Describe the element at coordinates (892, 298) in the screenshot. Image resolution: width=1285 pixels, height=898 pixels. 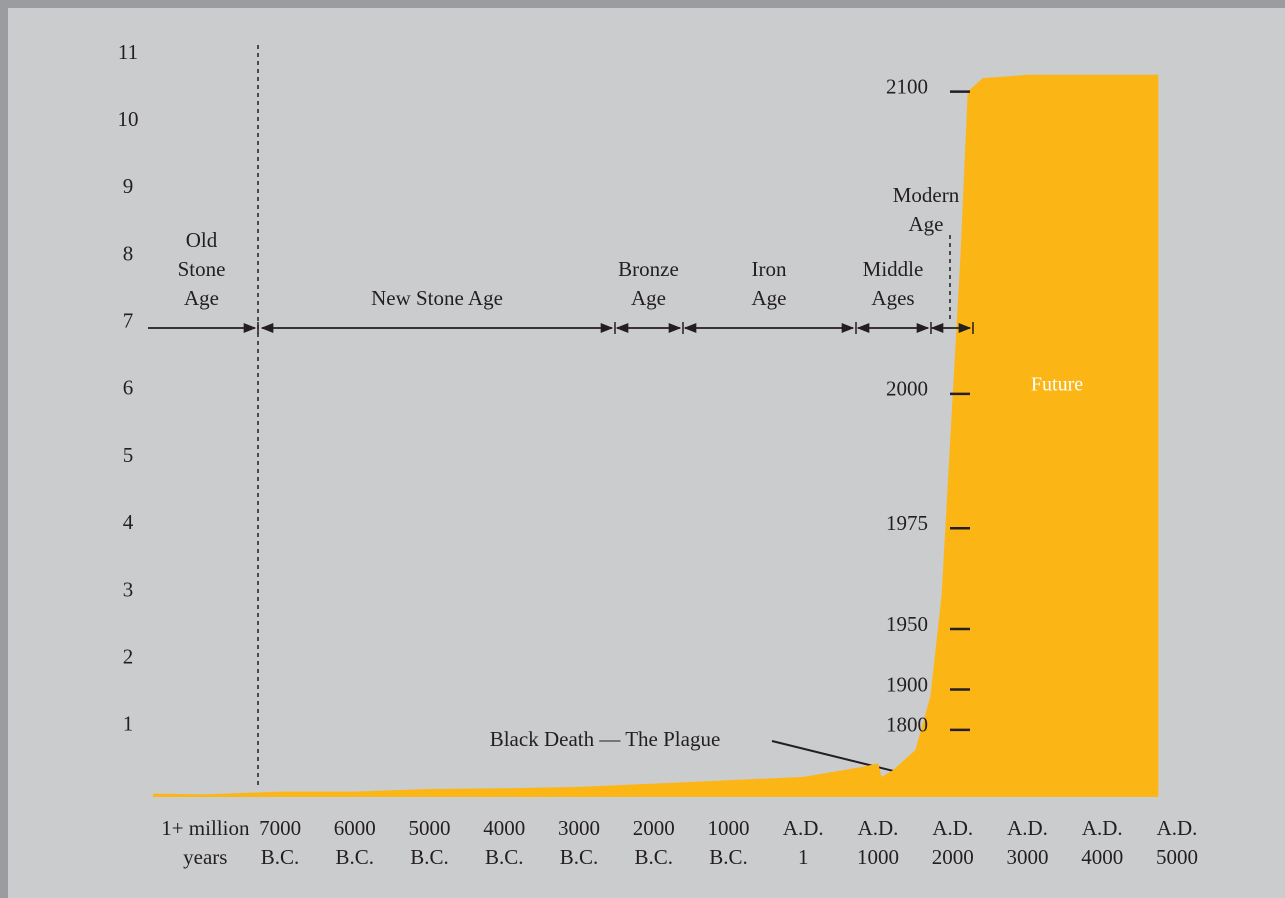
I see `era-label: Ages` at that location.